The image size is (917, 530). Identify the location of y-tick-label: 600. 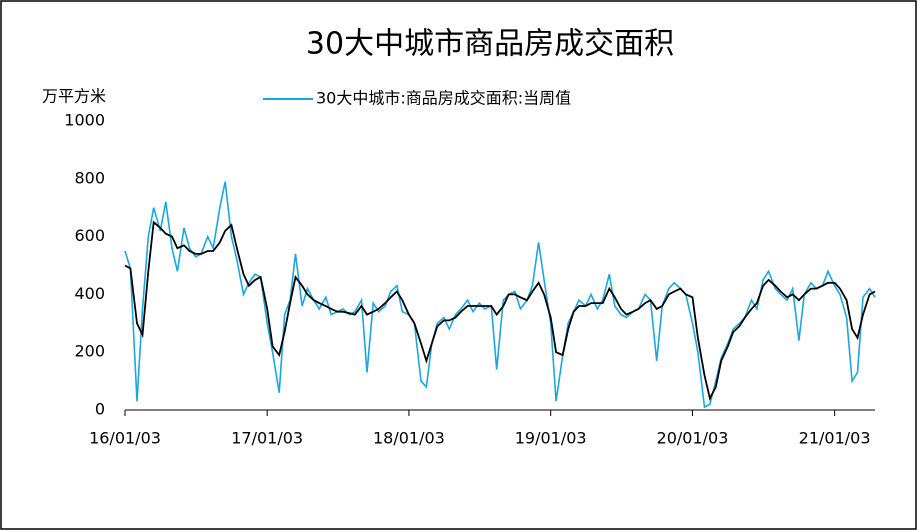
(89, 235).